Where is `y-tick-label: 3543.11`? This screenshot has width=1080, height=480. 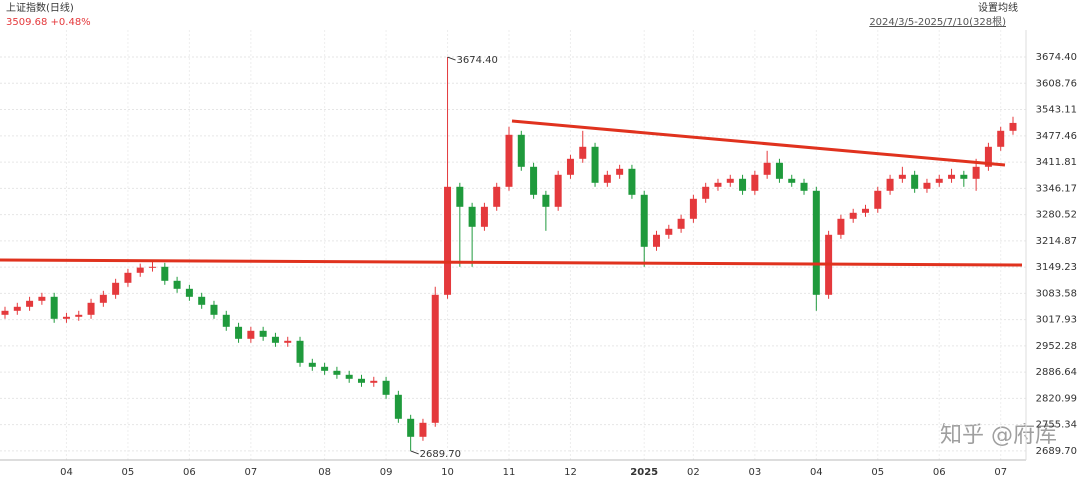
y-tick-label: 3543.11 is located at coordinates (1056, 110).